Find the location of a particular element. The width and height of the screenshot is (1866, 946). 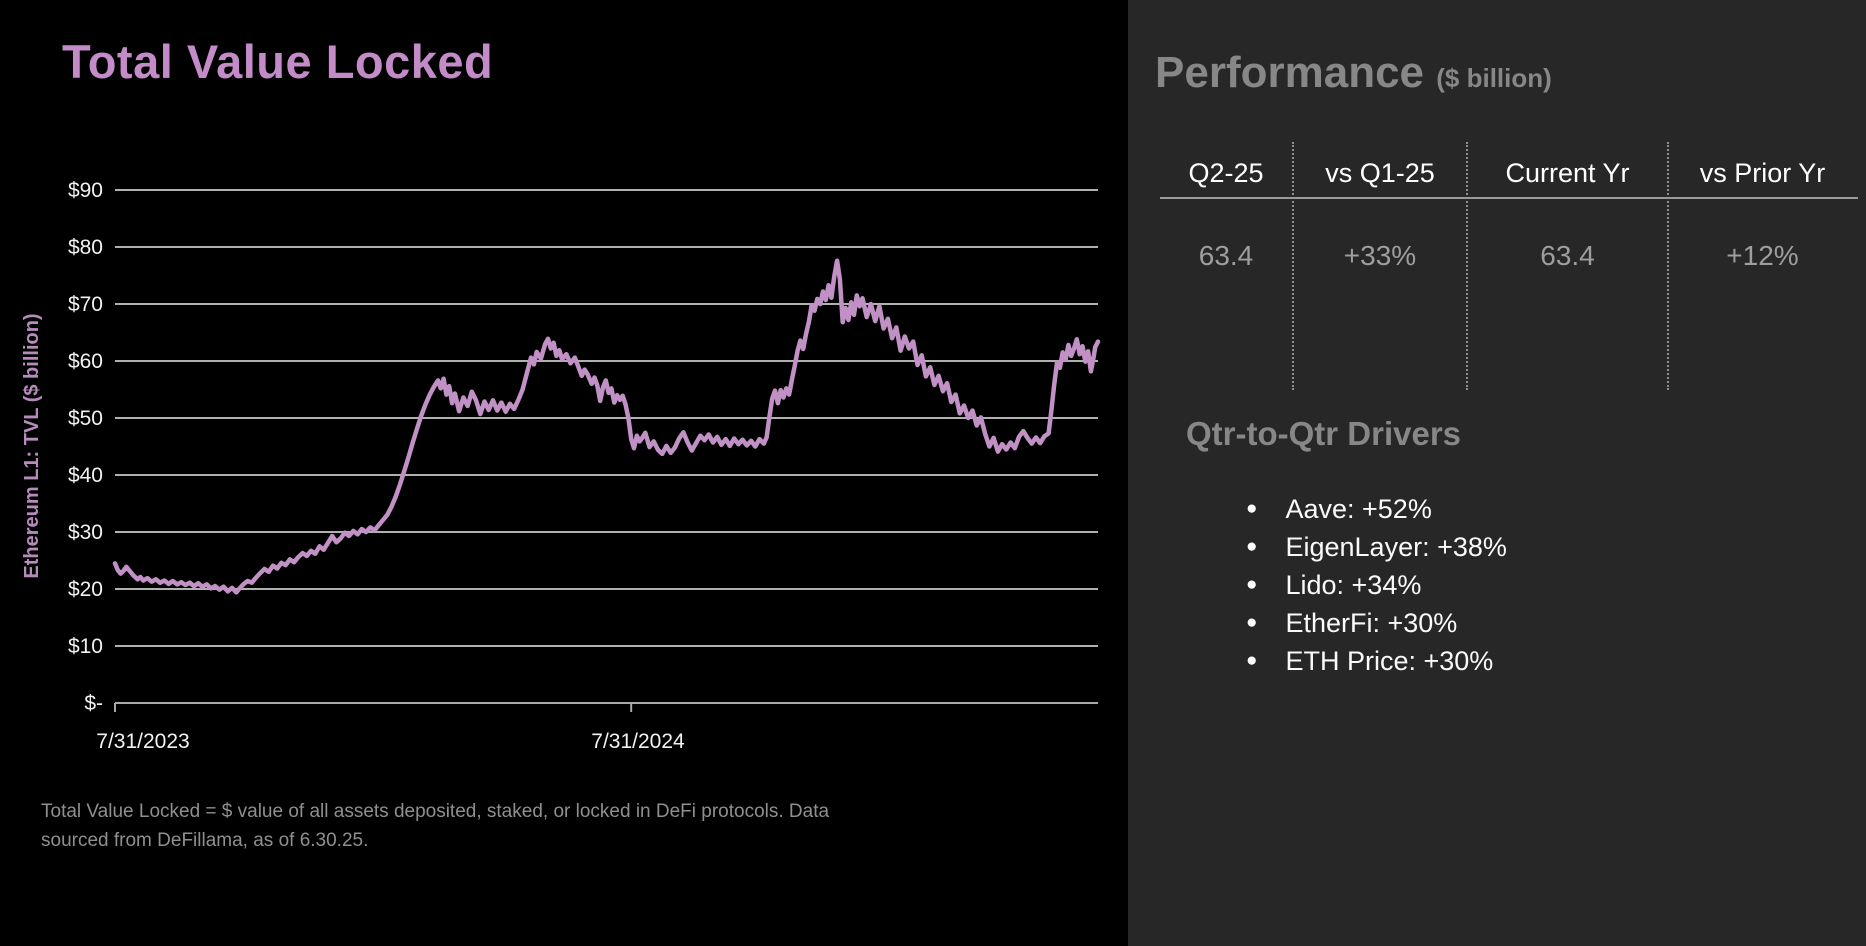

y-tick-label: $- is located at coordinates (93, 703).